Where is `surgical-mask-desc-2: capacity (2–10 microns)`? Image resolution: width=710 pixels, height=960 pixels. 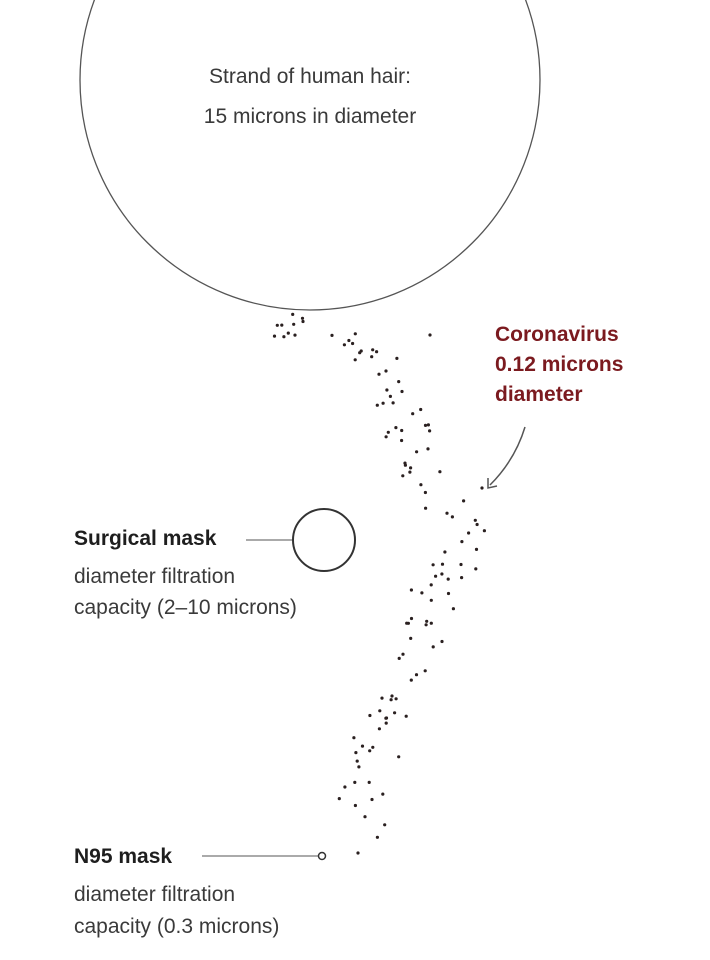
surgical-mask-desc-2: capacity (2–10 microns) is located at coordinates (185, 607).